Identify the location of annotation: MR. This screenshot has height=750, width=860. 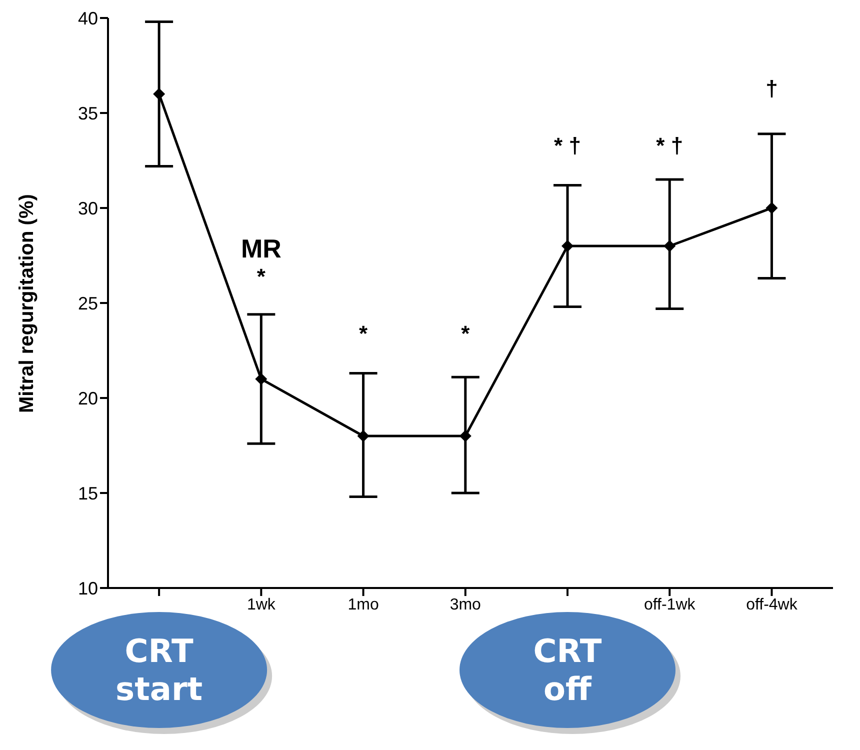
(261, 248).